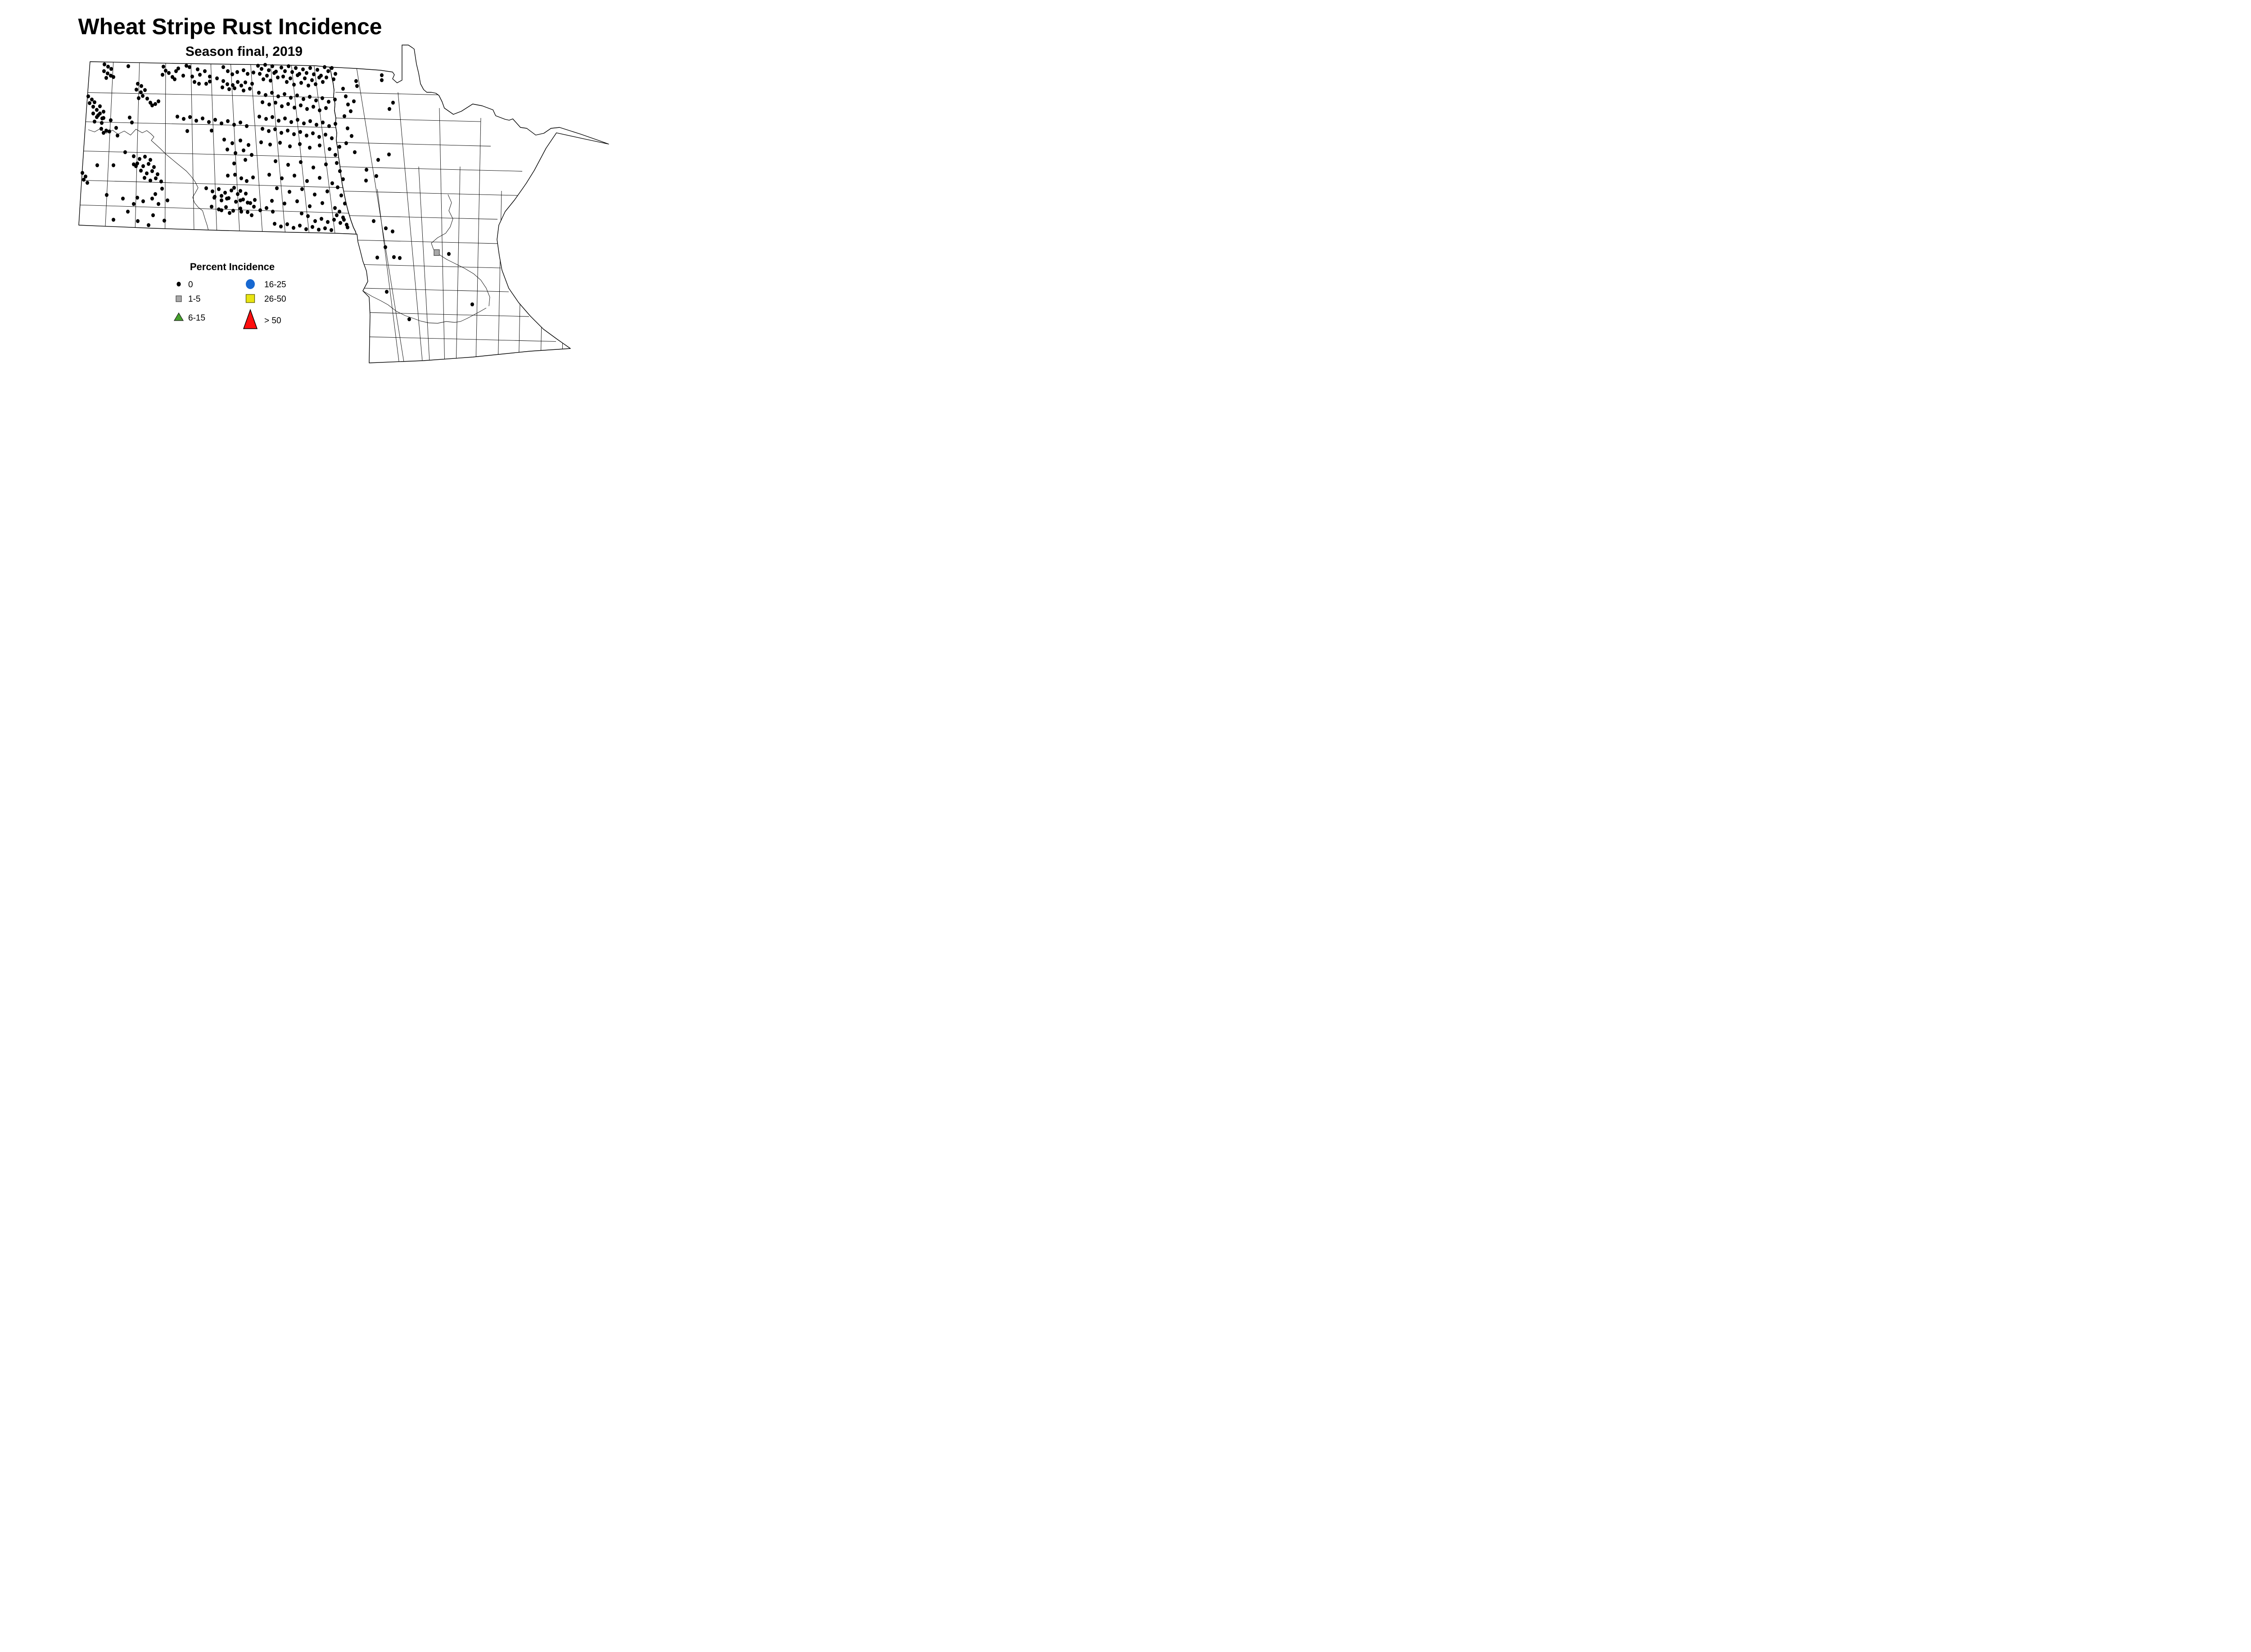  I want to click on river-missouri, so click(148, 179).